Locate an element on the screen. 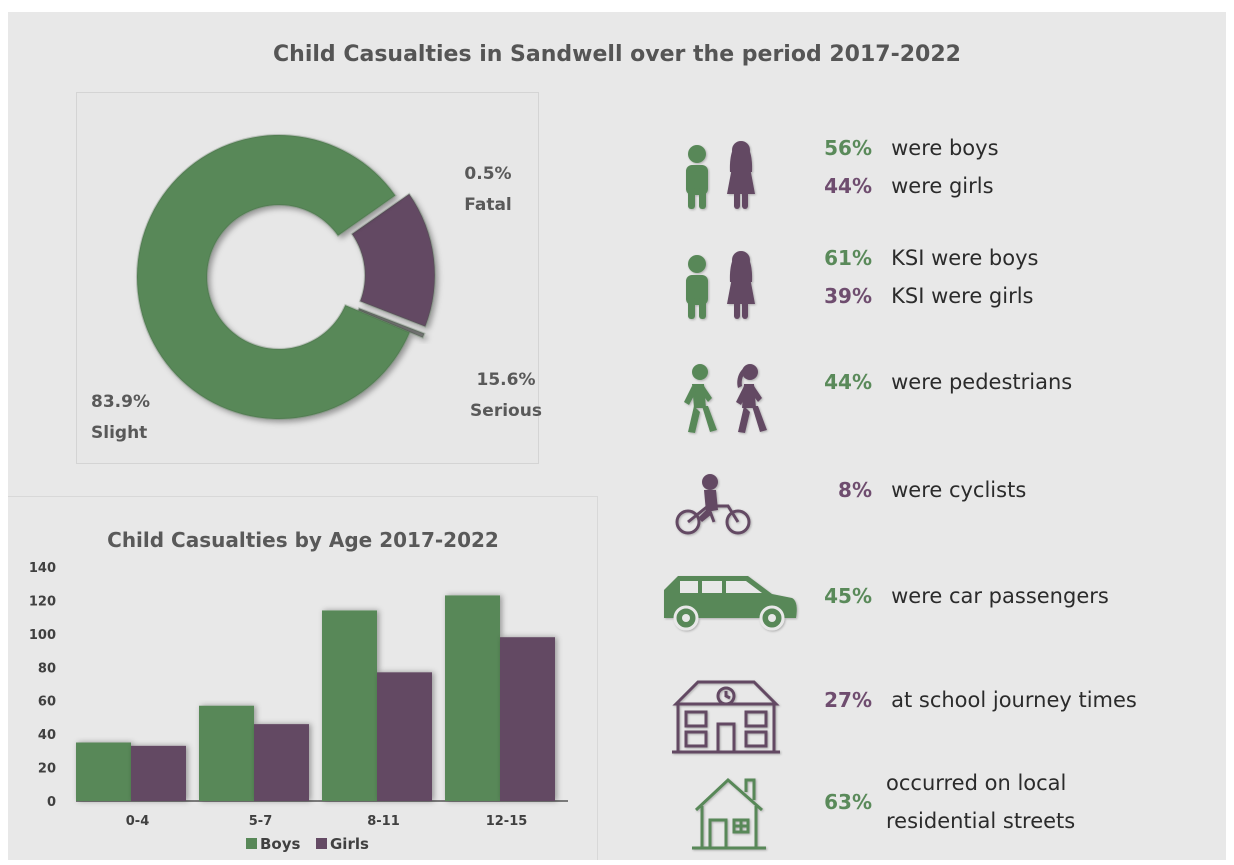 This screenshot has width=1234, height=865. car-icon is located at coordinates (730, 603).